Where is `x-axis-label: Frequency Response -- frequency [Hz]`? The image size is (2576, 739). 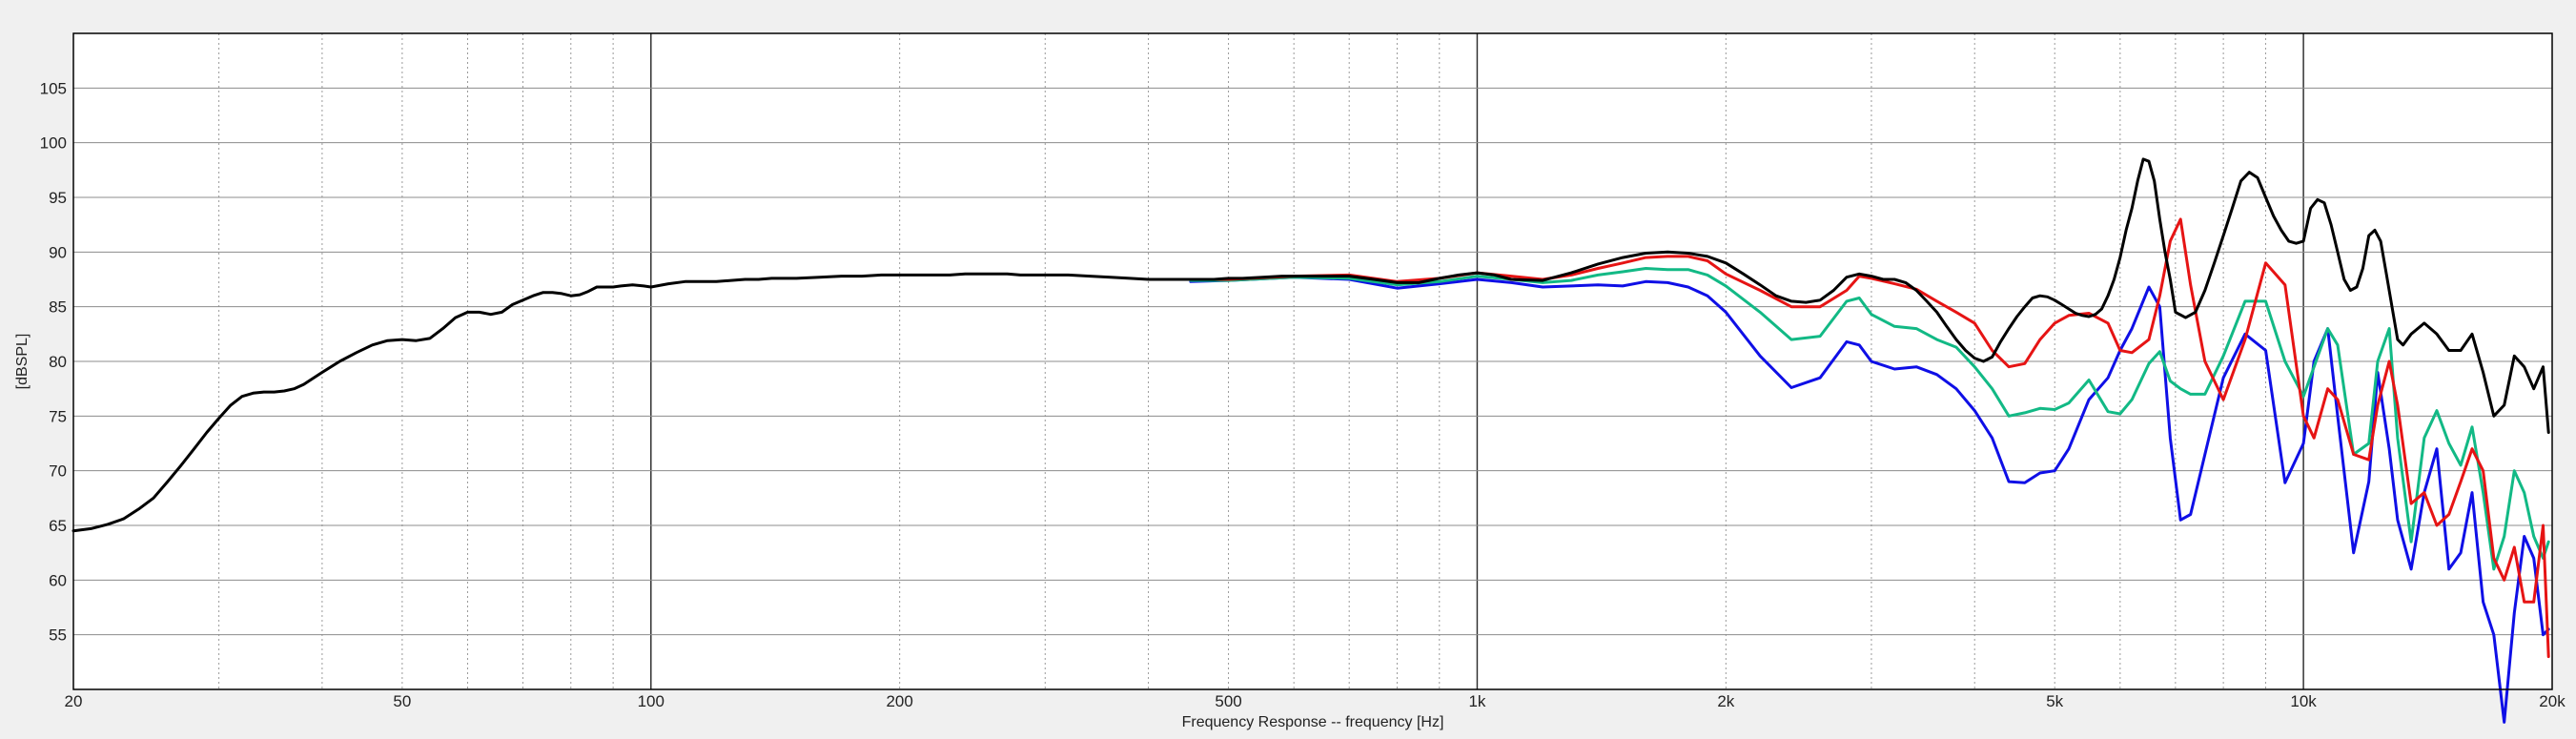
x-axis-label: Frequency Response -- frequency [Hz] is located at coordinates (1313, 722).